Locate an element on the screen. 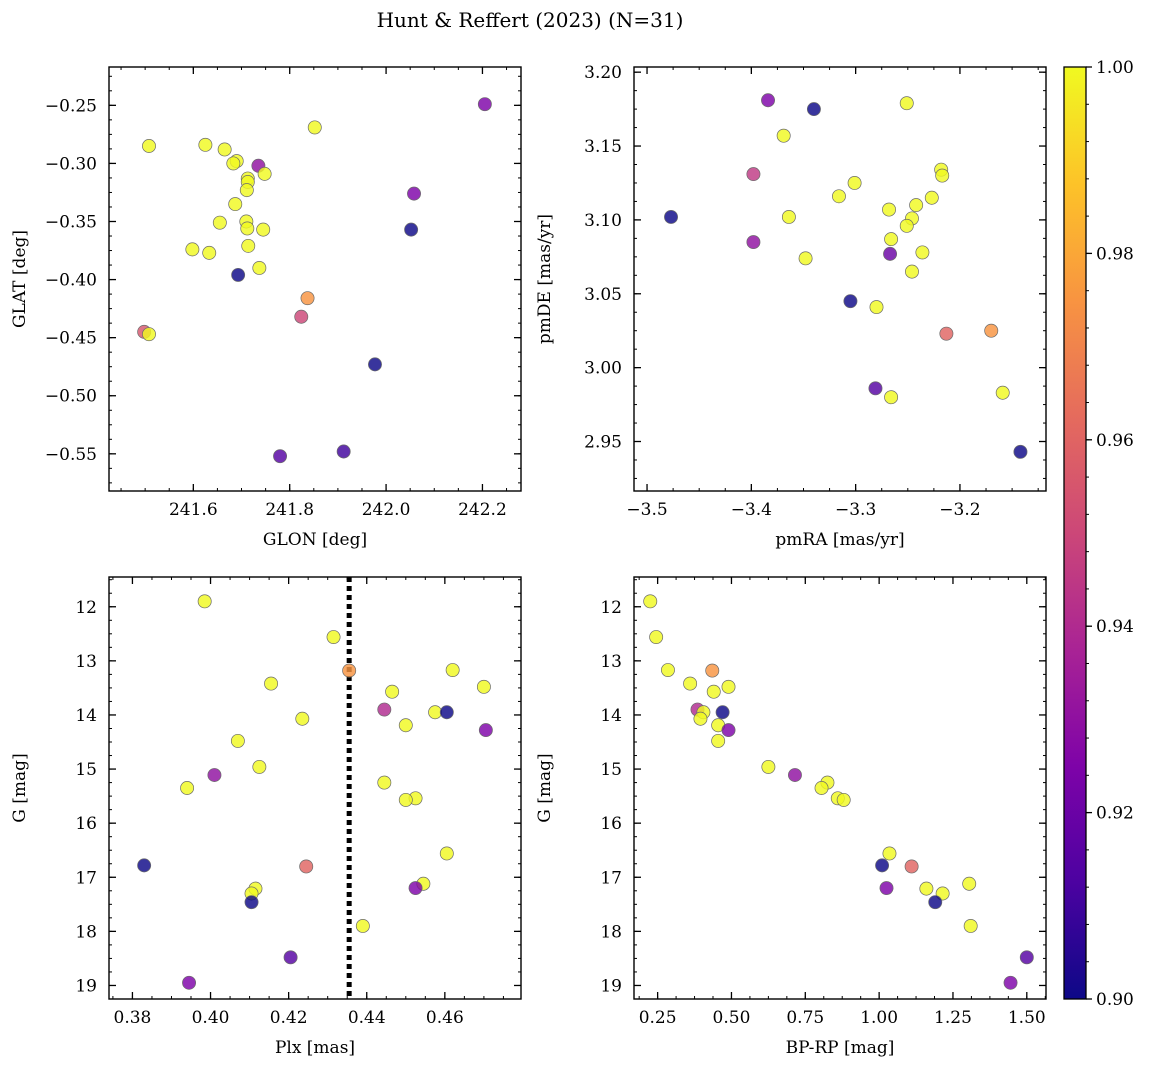  x-tick-label: 0.42 is located at coordinates (289, 1018).